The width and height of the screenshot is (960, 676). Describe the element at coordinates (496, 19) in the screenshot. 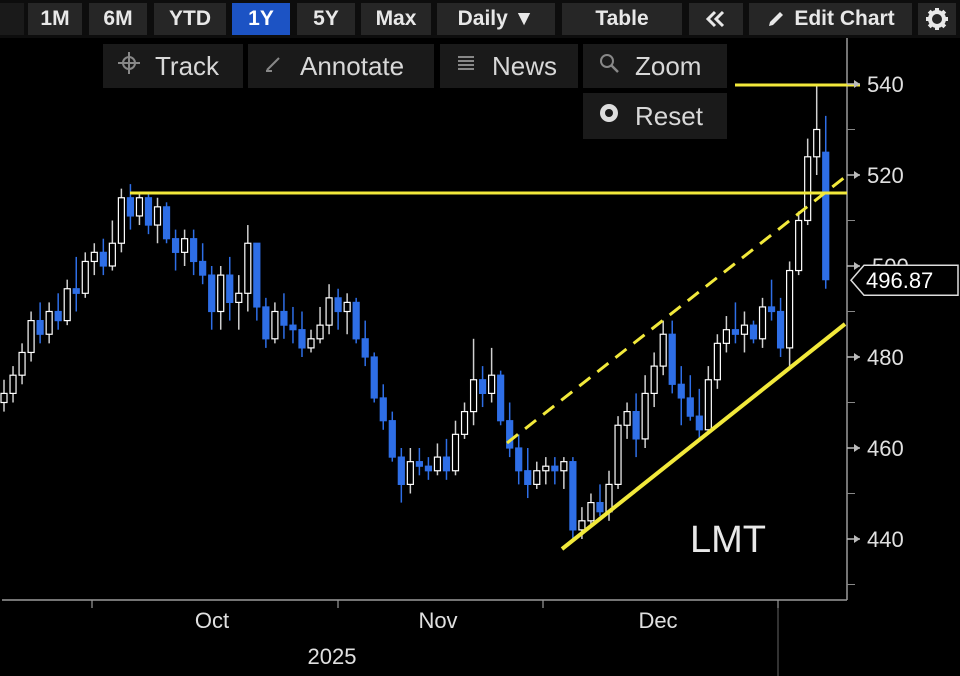

I see `interval-dropdown: Daily ▼` at that location.